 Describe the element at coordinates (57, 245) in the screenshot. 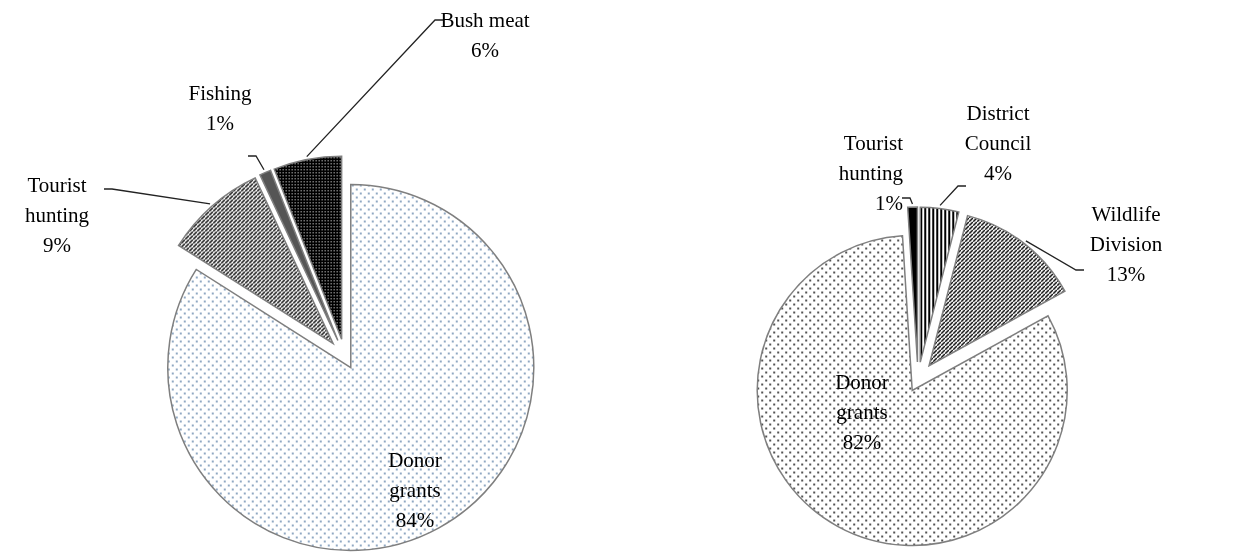

I see `data-label: 9%` at that location.